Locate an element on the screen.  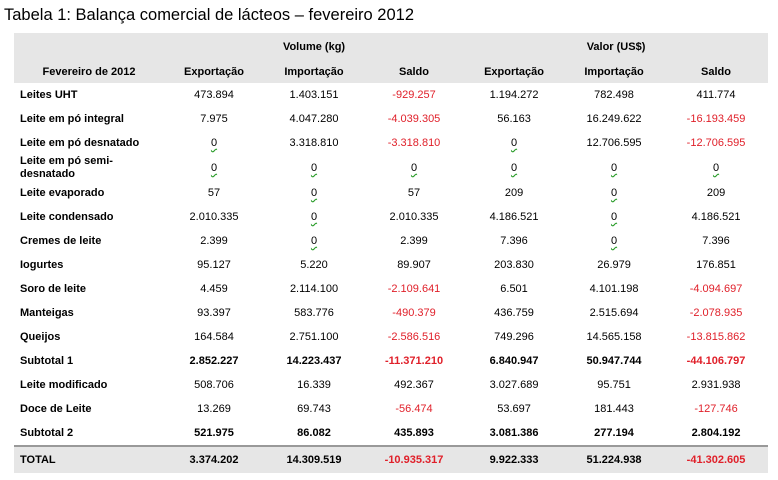
cell-value: 181.443 is located at coordinates (614, 409).